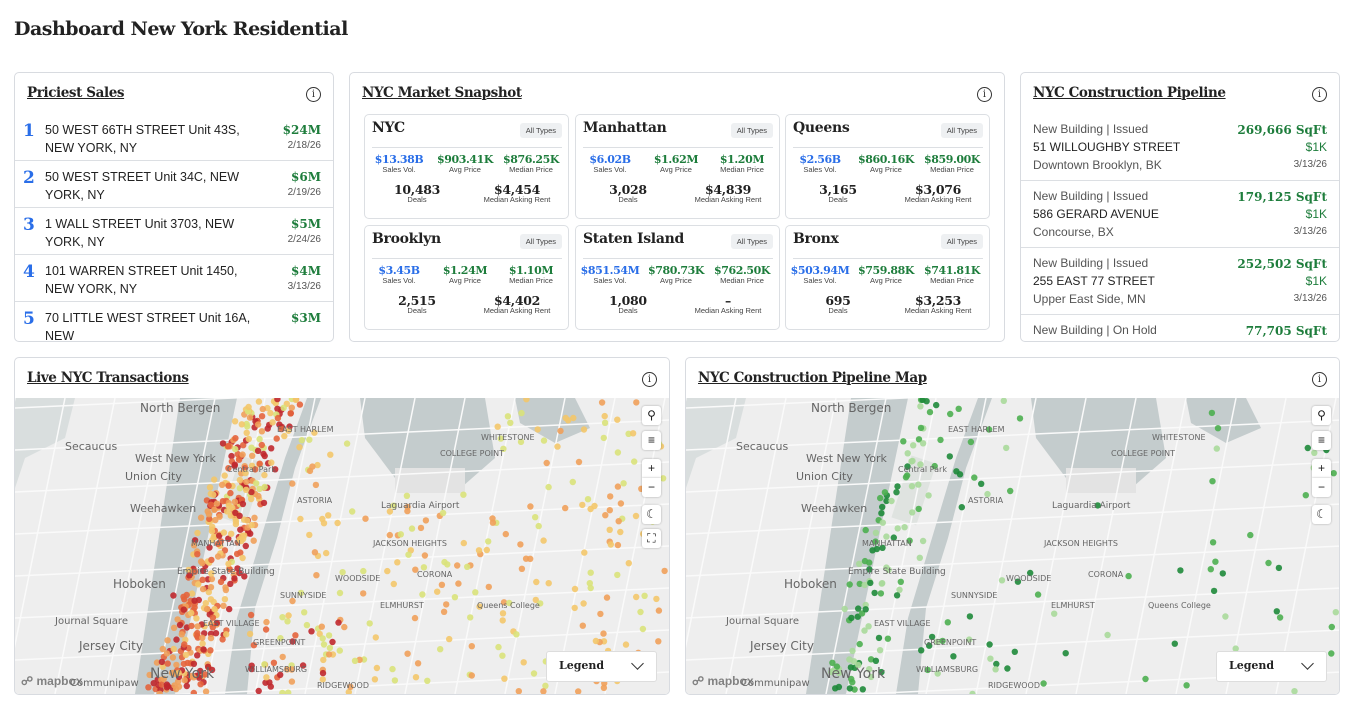 Image resolution: width=1355 pixels, height=709 pixels. Describe the element at coordinates (1012, 645) in the screenshot. I see `road` at that location.